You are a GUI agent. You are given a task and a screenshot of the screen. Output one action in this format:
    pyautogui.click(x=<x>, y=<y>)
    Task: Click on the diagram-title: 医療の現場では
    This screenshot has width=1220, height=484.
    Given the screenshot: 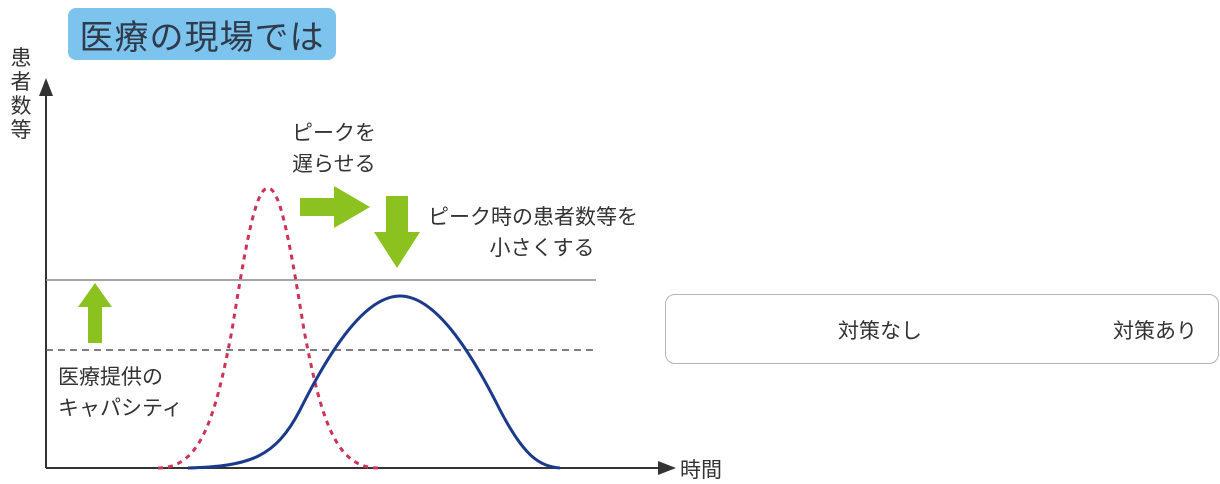 What is the action you would take?
    pyautogui.click(x=202, y=37)
    